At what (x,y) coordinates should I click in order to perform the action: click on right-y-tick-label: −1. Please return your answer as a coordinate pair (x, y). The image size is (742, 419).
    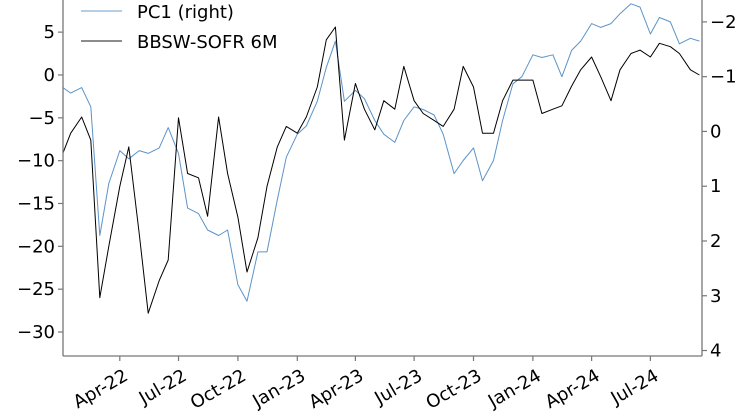
    Looking at the image, I should click on (723, 77).